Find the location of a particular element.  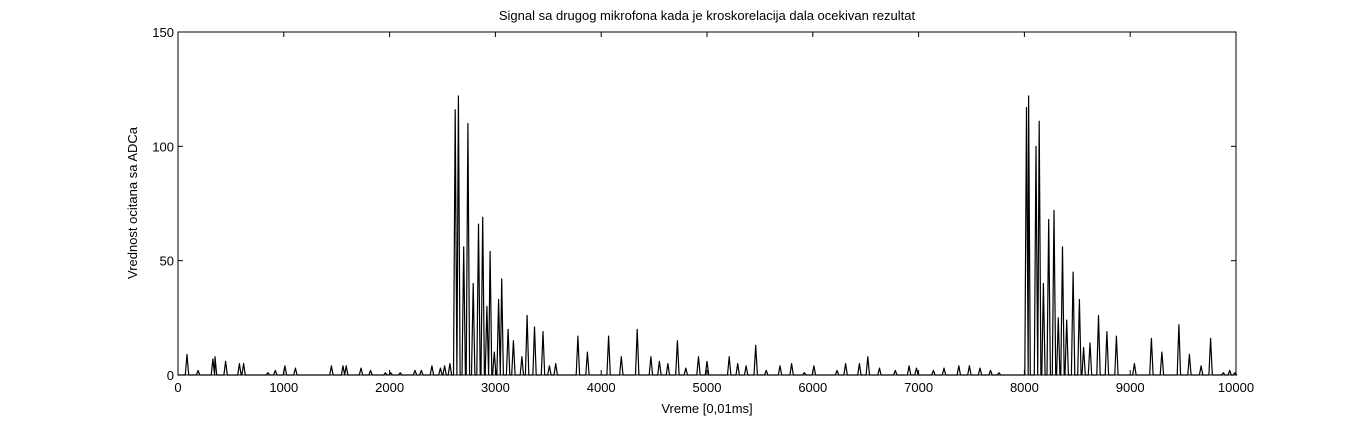

y-tick-label: 100 is located at coordinates (163, 146).